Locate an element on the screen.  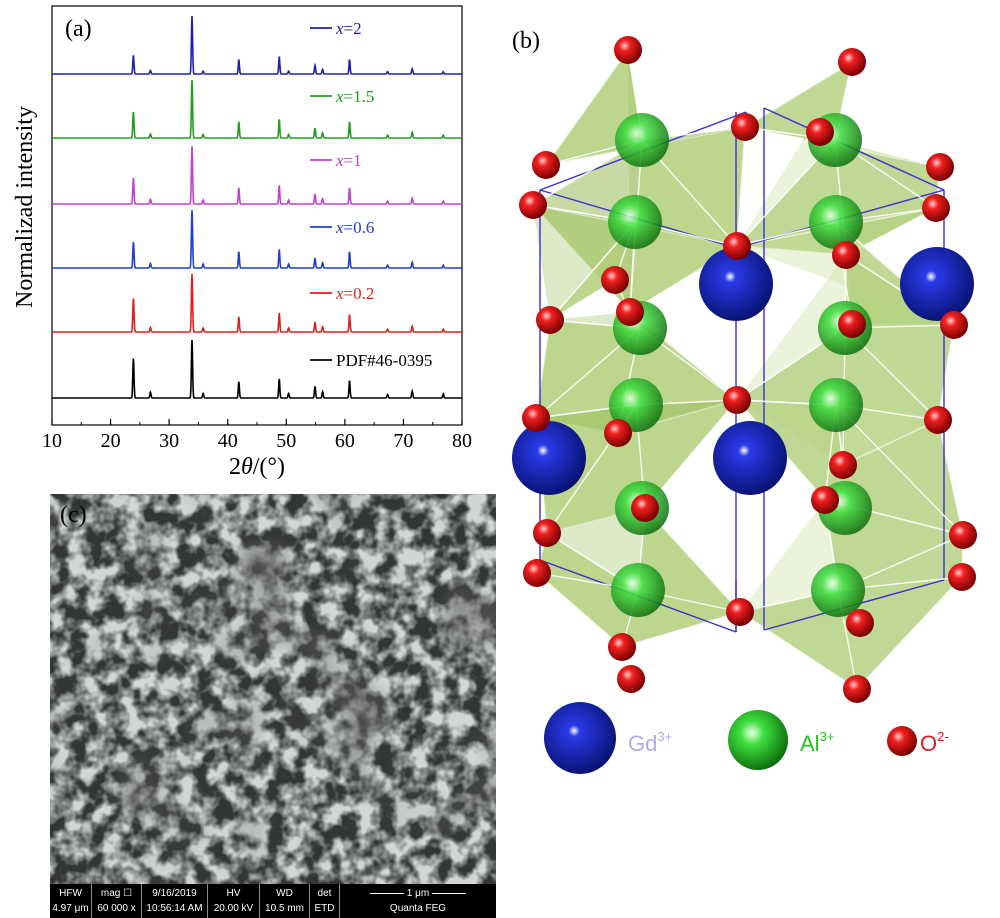
gd-ion-legend-sphere is located at coordinates (580, 738).